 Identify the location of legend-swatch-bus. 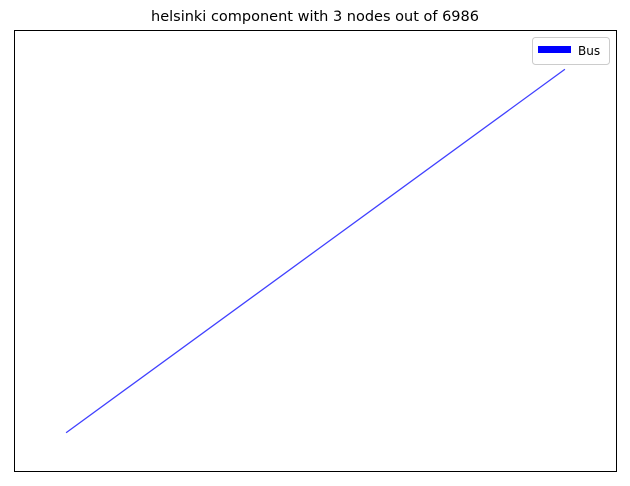
(554, 49).